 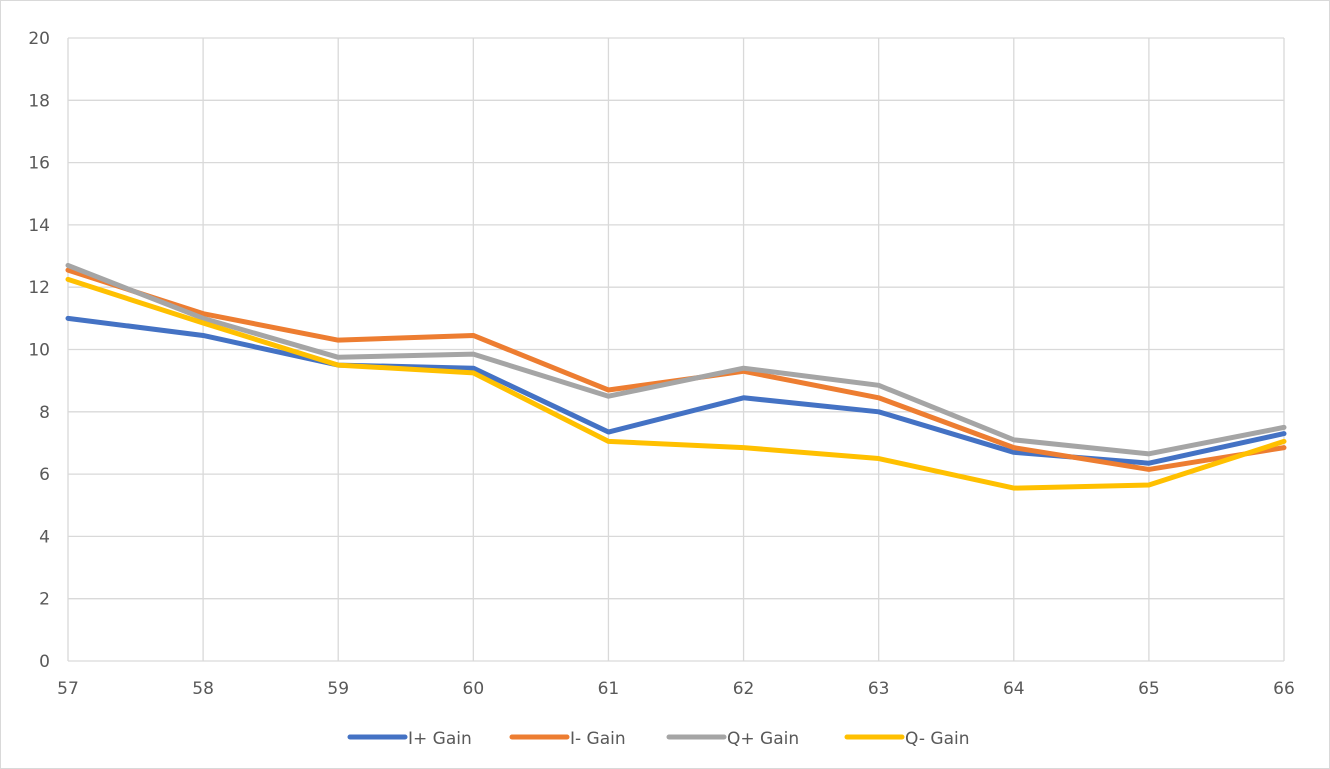 I want to click on x-tick-label: 66, so click(x=1284, y=689).